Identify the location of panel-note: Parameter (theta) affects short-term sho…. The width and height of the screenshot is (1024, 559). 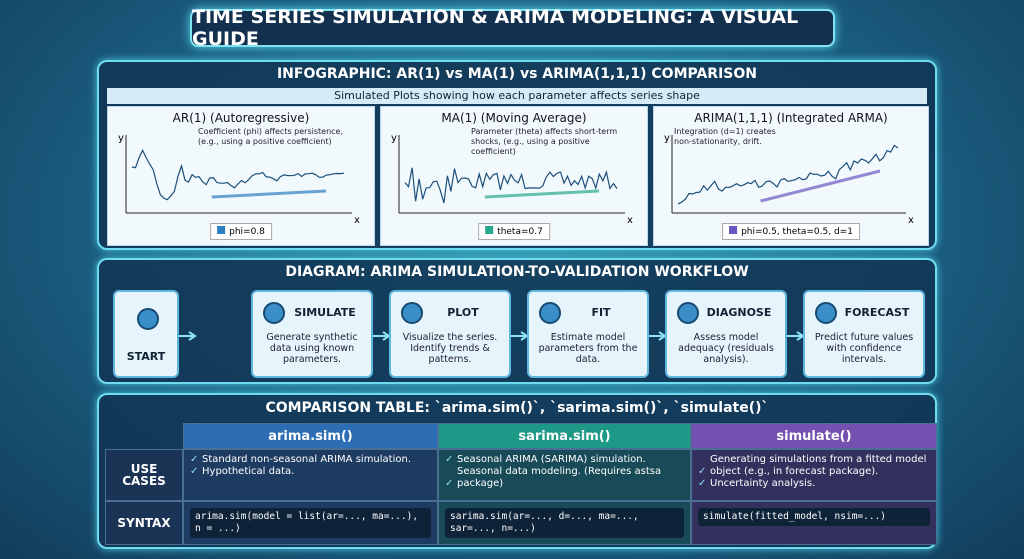
(544, 141).